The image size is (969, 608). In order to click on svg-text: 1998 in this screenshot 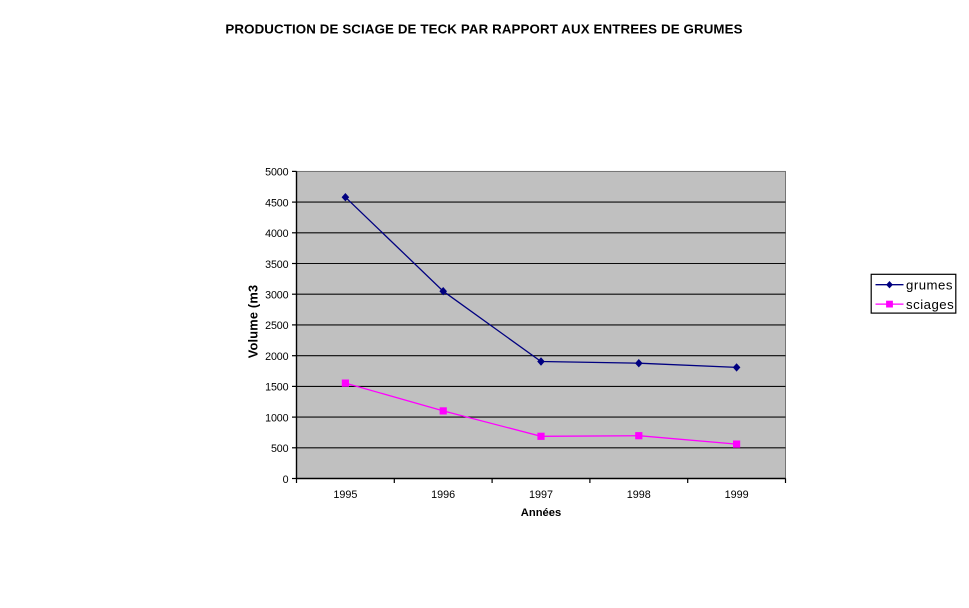, I will do `click(639, 495)`.